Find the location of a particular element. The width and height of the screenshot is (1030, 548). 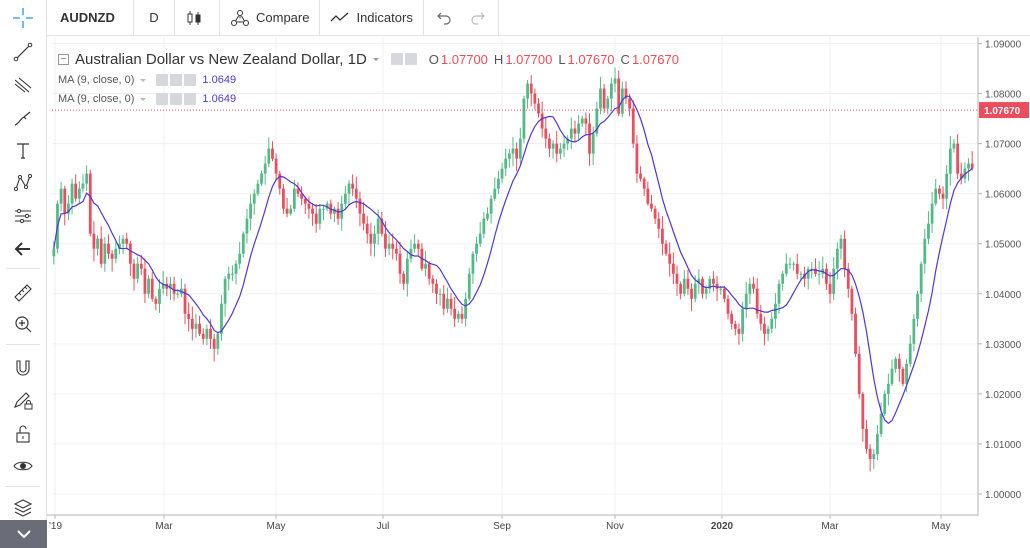

unlock-icon is located at coordinates (23, 434).